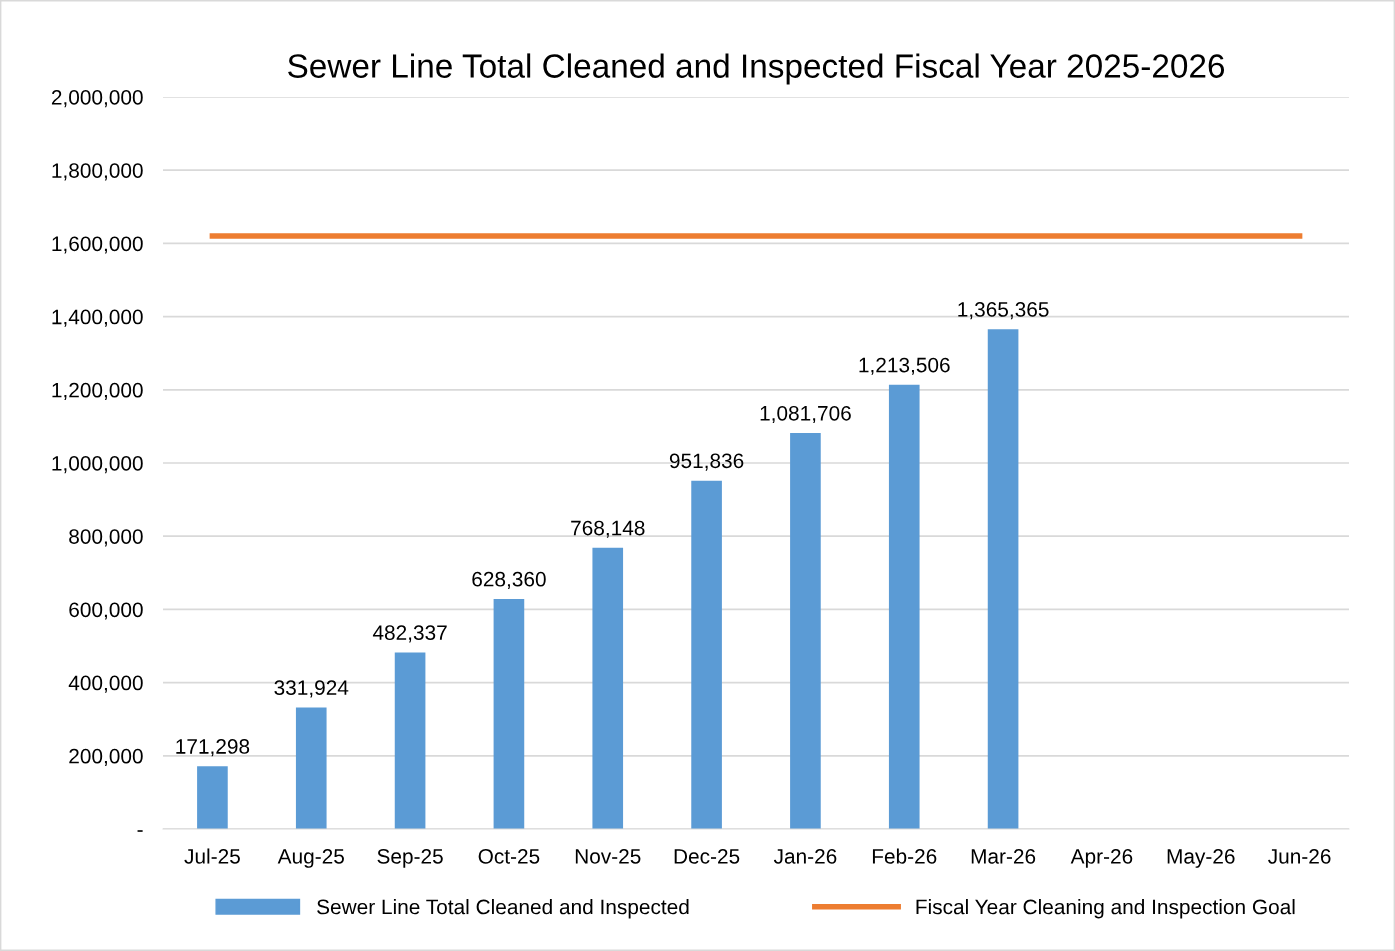  I want to click on legend-label: Sewer Line Total Cleaned and Inspected, so click(503, 908).